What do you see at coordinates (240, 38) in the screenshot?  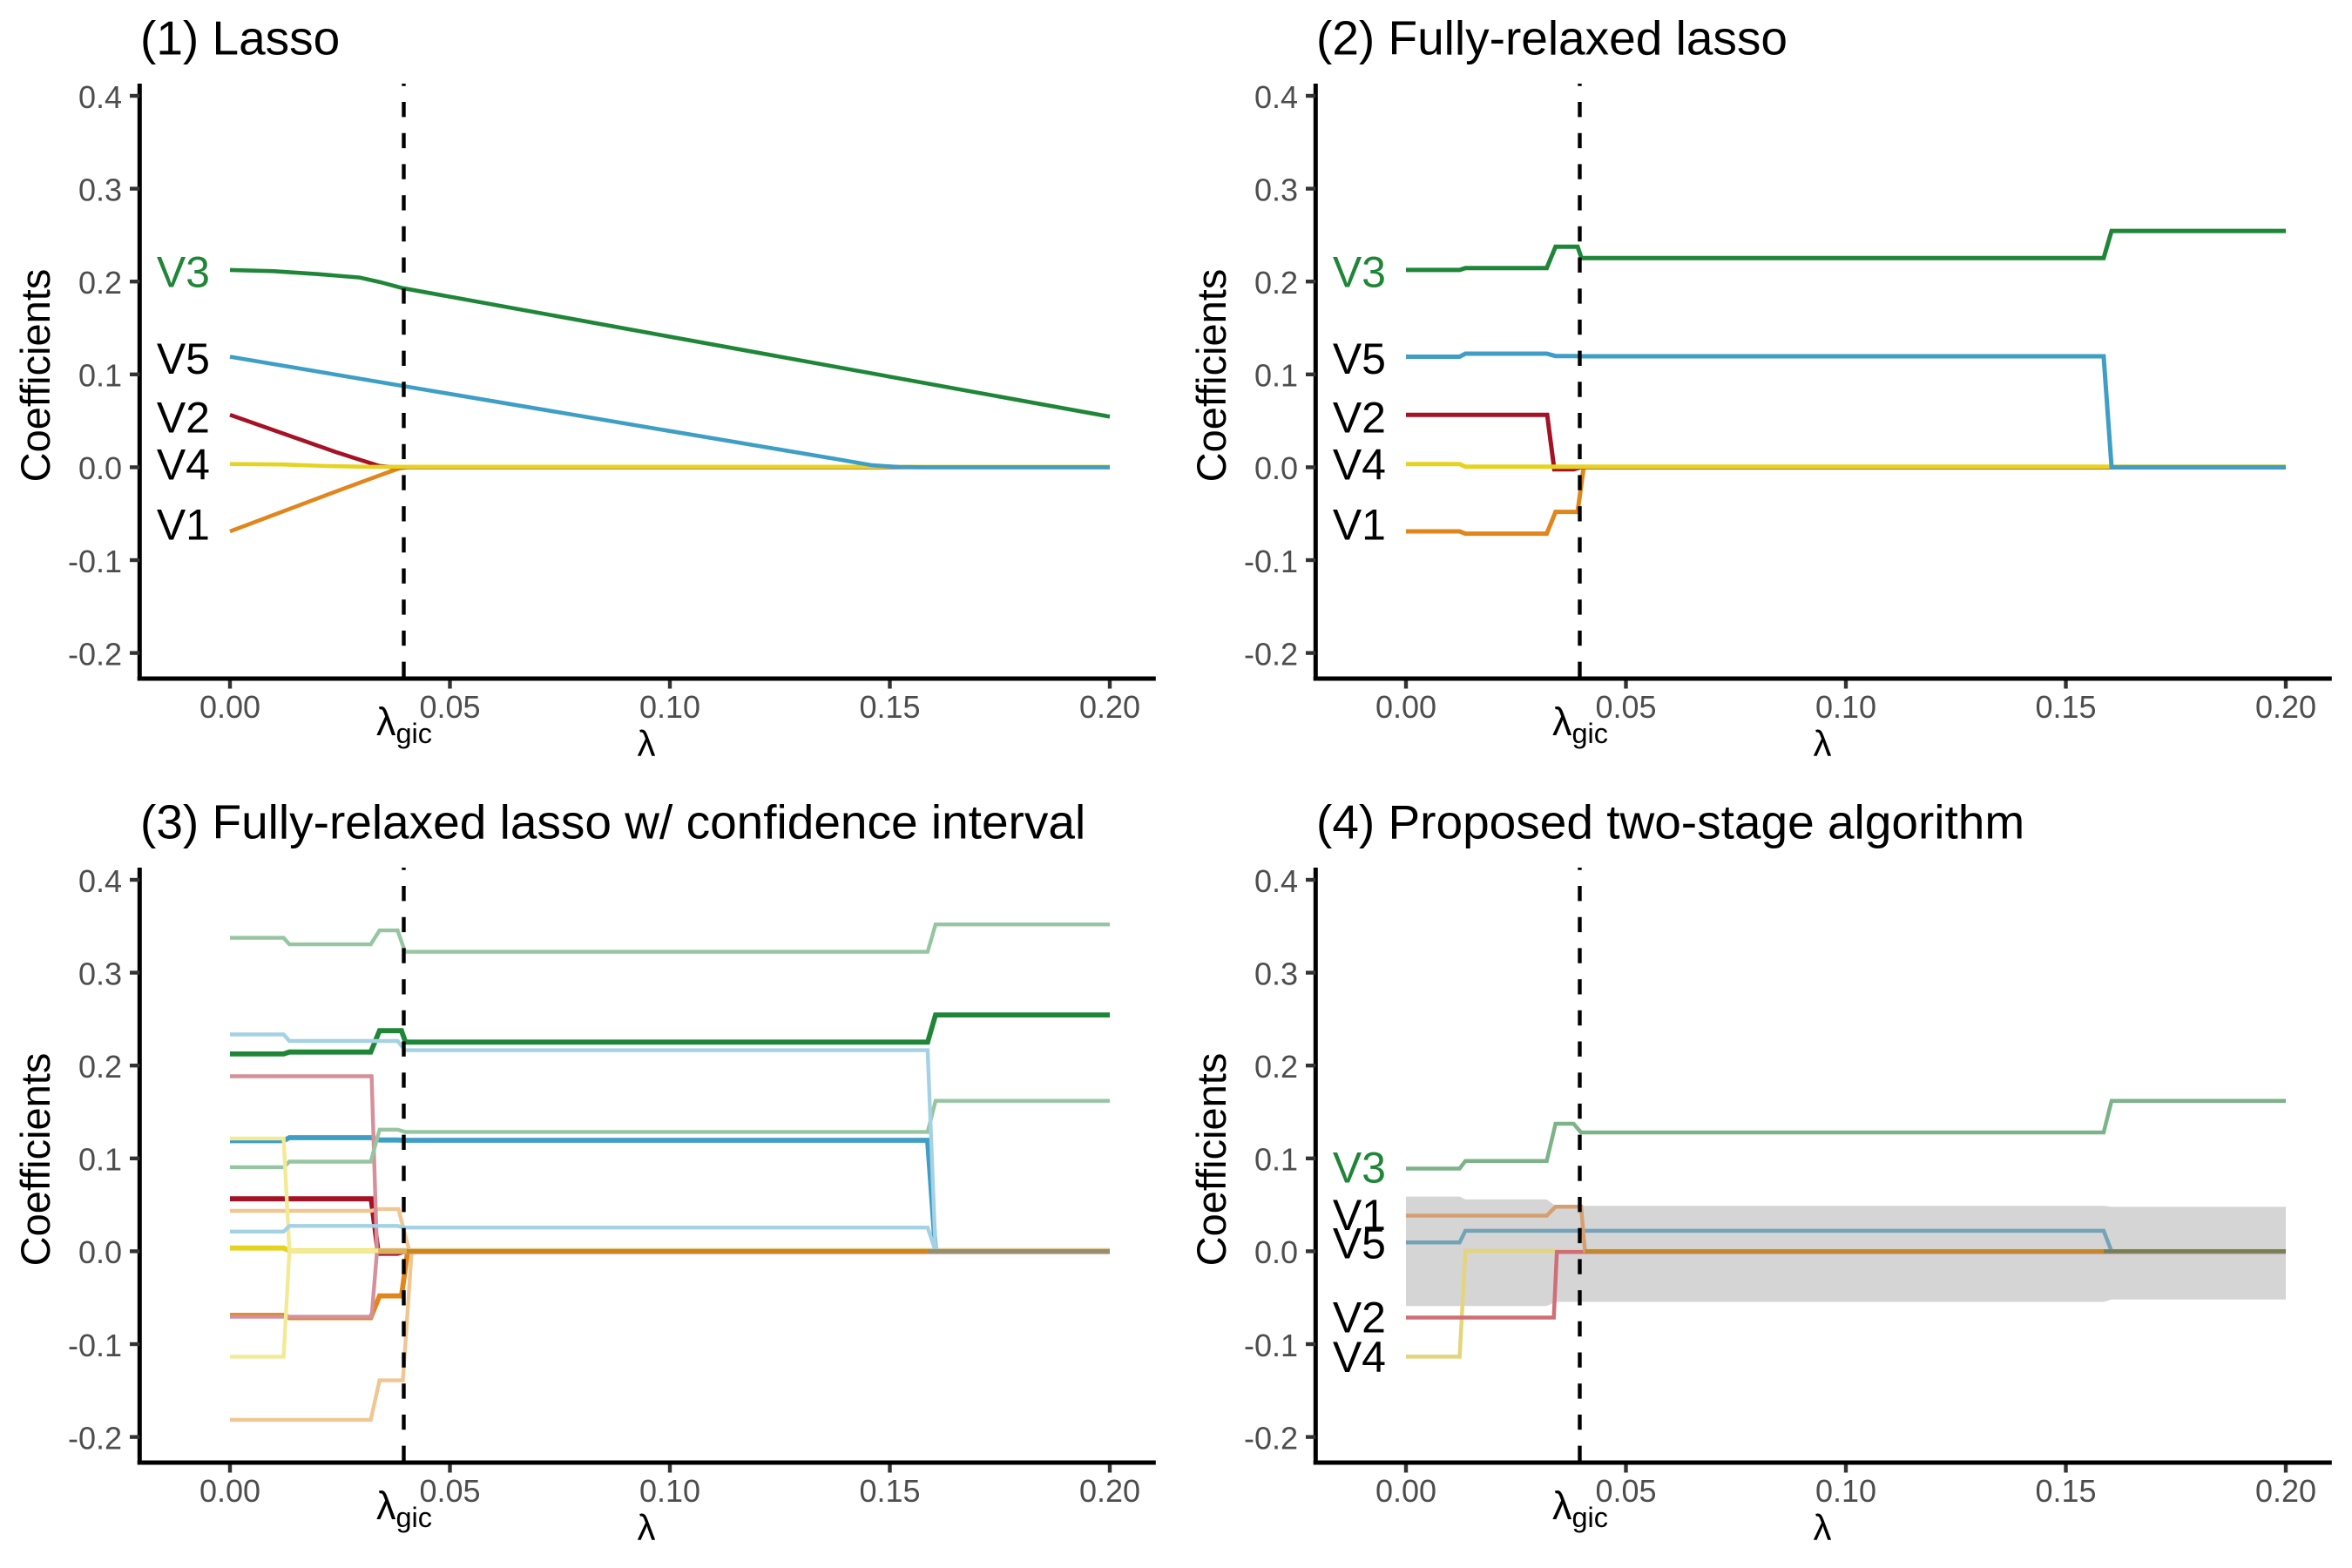 I see `svg-text: (1) Lasso` at bounding box center [240, 38].